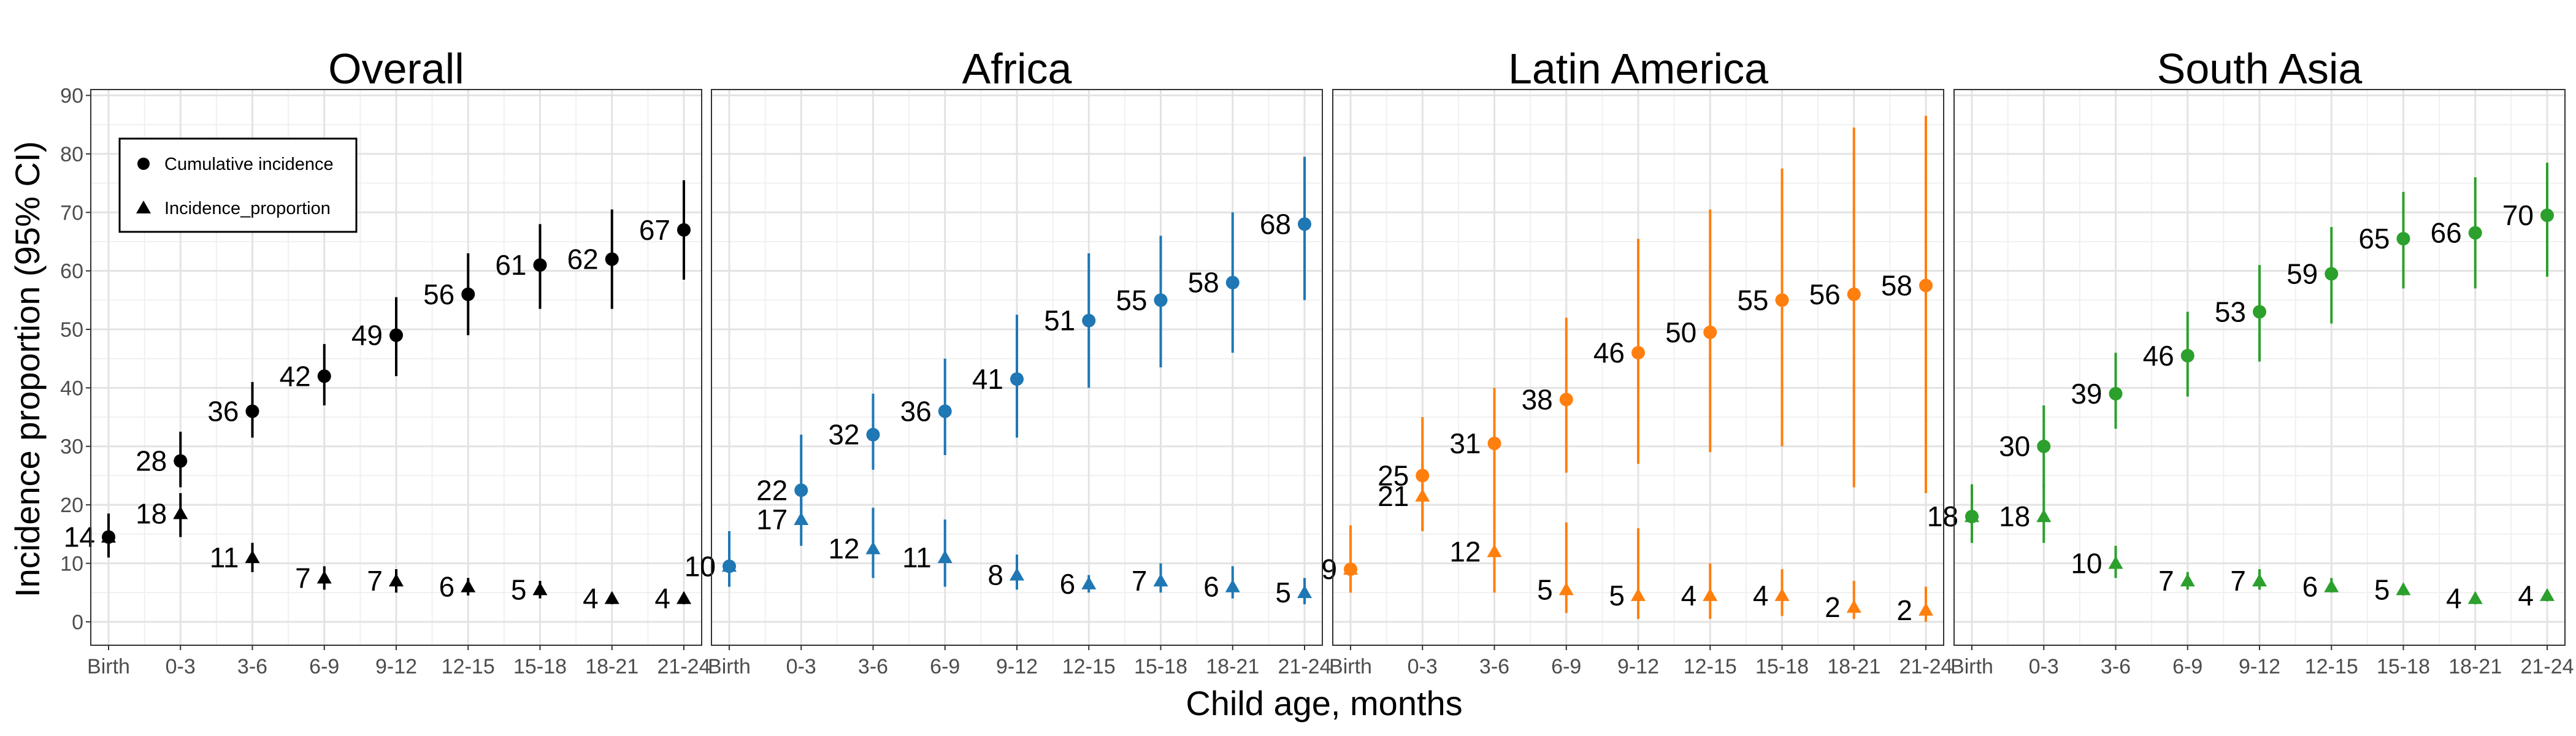  I want to click on panel-title-overall: Overall, so click(396, 69).